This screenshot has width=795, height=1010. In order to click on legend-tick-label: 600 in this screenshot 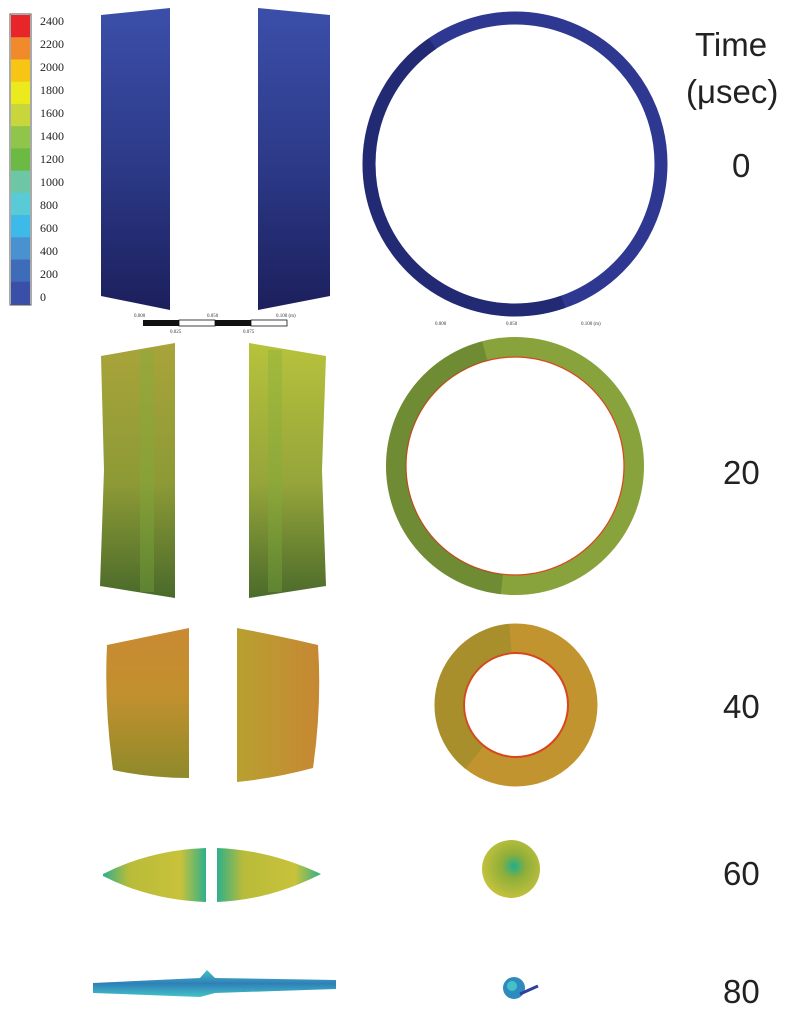, I will do `click(49, 228)`.